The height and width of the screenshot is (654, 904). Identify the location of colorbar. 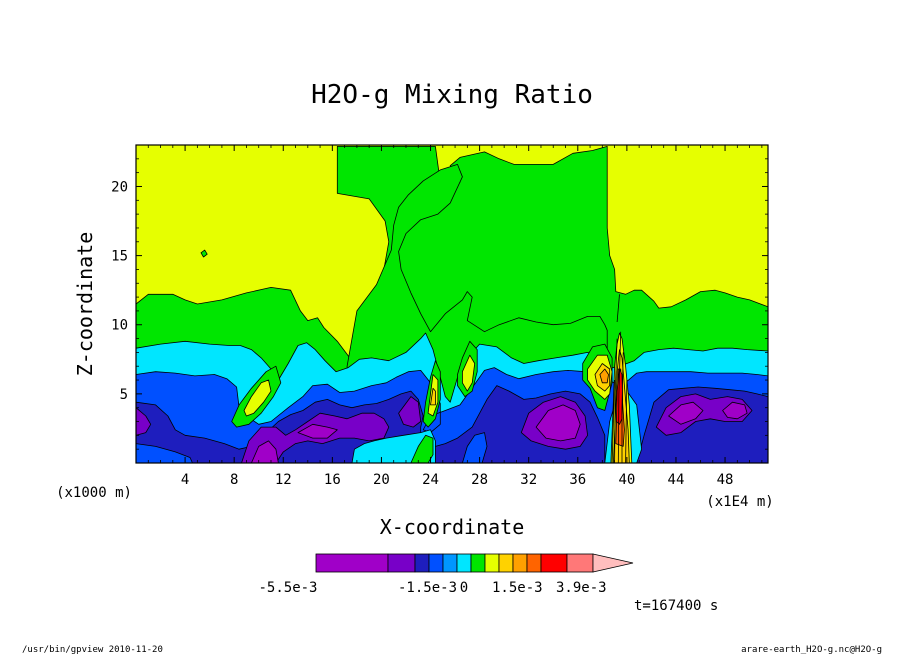
(474, 563).